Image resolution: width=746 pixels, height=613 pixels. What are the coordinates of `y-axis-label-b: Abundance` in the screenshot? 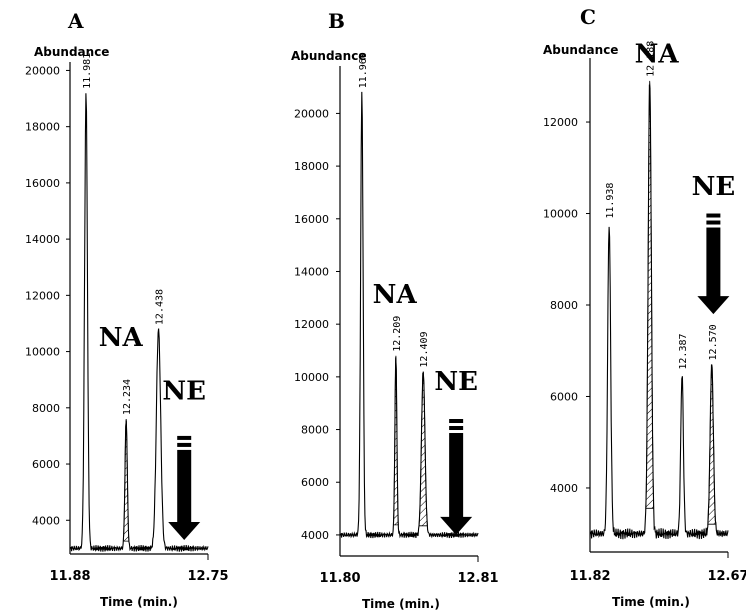 It's located at (328, 56).